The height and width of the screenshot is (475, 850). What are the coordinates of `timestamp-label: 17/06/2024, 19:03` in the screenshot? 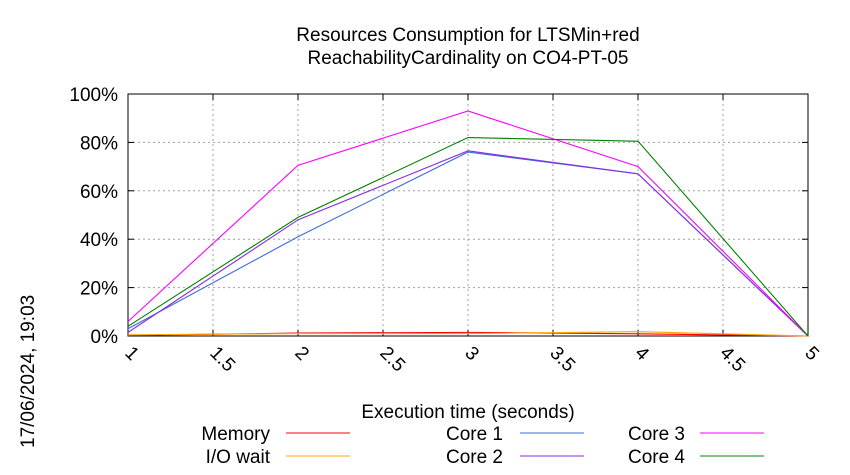 It's located at (28, 371).